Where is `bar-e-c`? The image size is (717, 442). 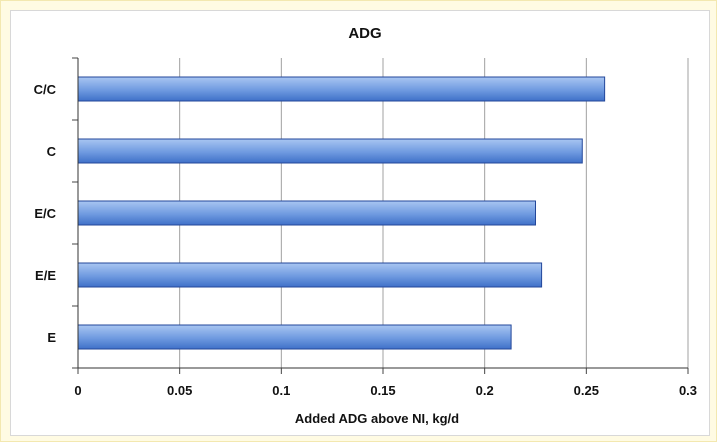 bar-e-c is located at coordinates (306, 213).